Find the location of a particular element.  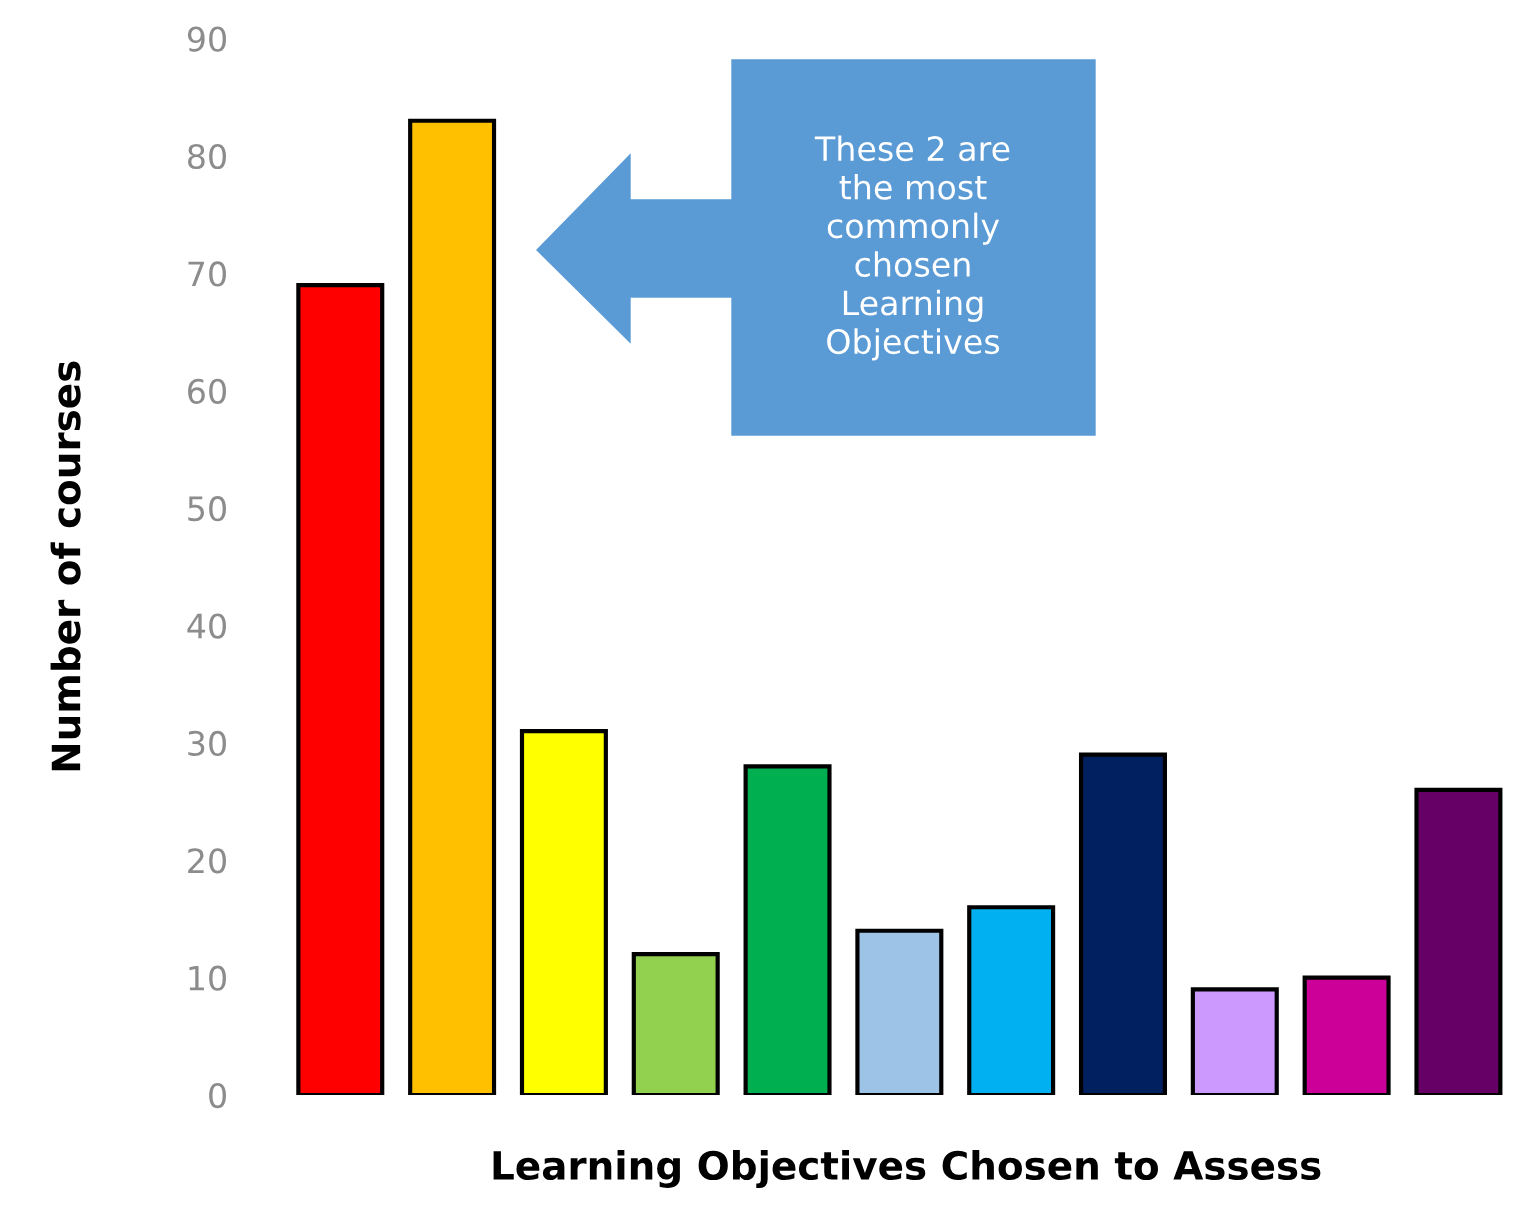

y-tick-label: 90 is located at coordinates (206, 39).